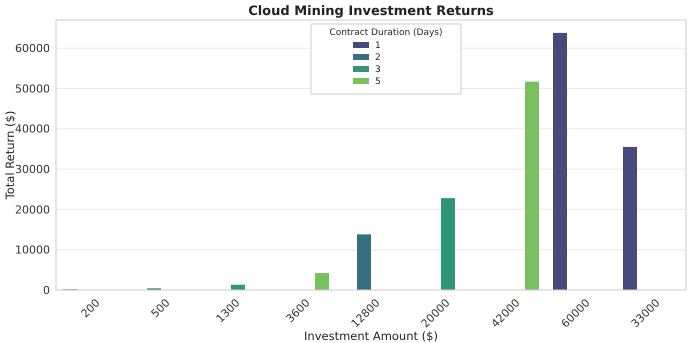 Image resolution: width=692 pixels, height=343 pixels. I want to click on x-tick-label: 200, so click(90, 308).